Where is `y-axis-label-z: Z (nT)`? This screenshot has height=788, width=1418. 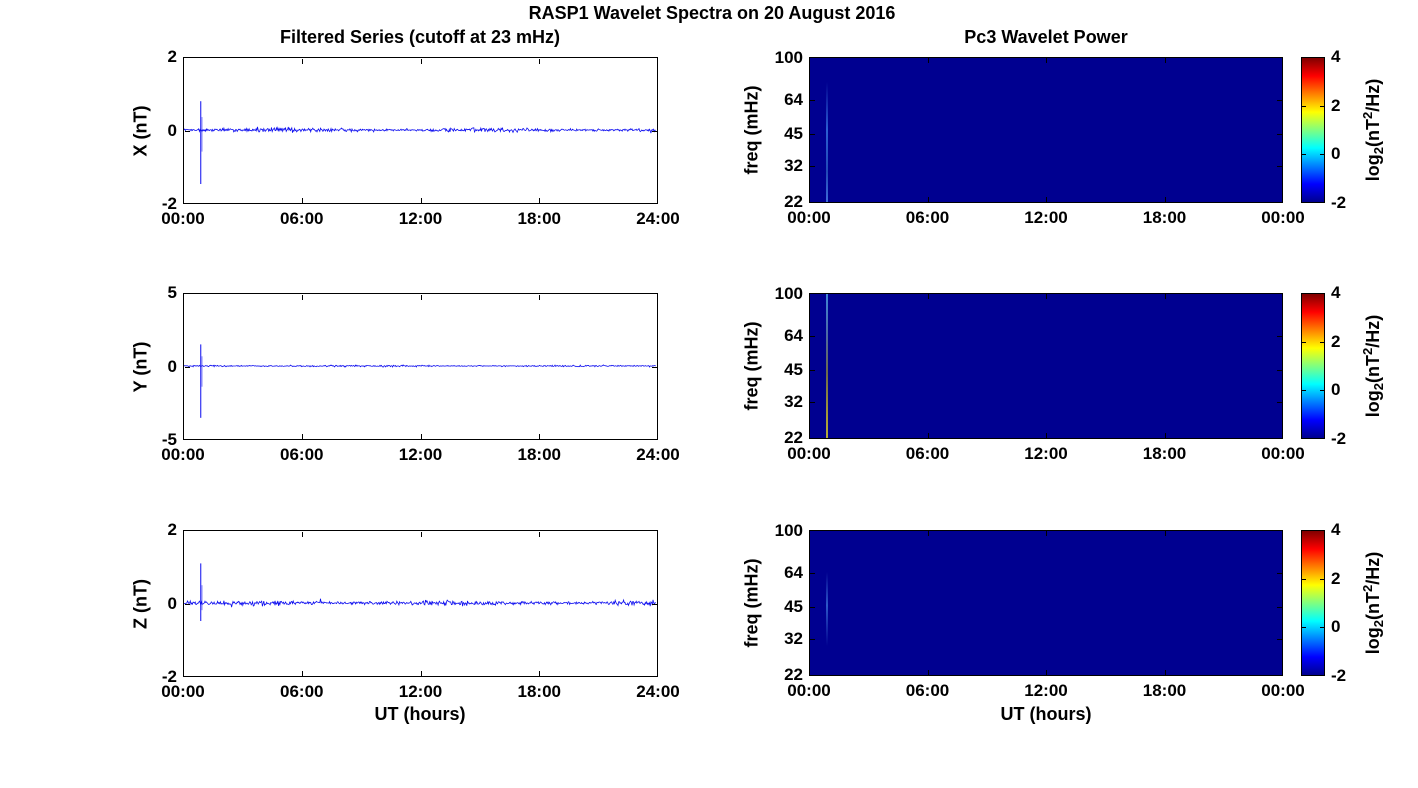
y-axis-label-z: Z (nT) is located at coordinates (140, 603).